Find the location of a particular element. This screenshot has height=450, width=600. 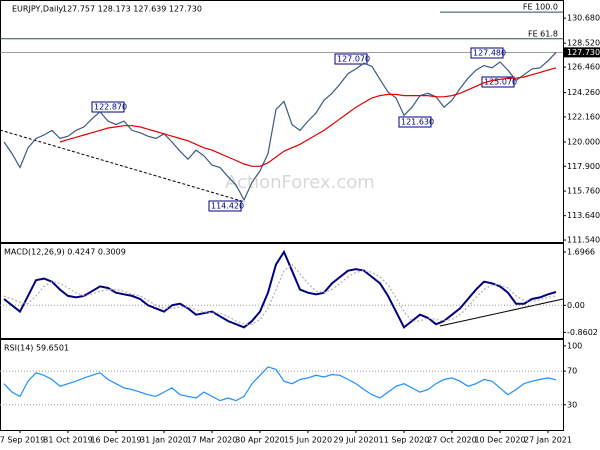

annotation: 127.480 is located at coordinates (489, 53).